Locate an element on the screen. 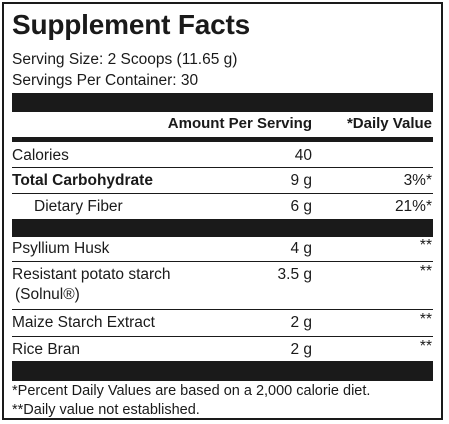  row-amount-total-carbohydrate: 9 g is located at coordinates (301, 180).